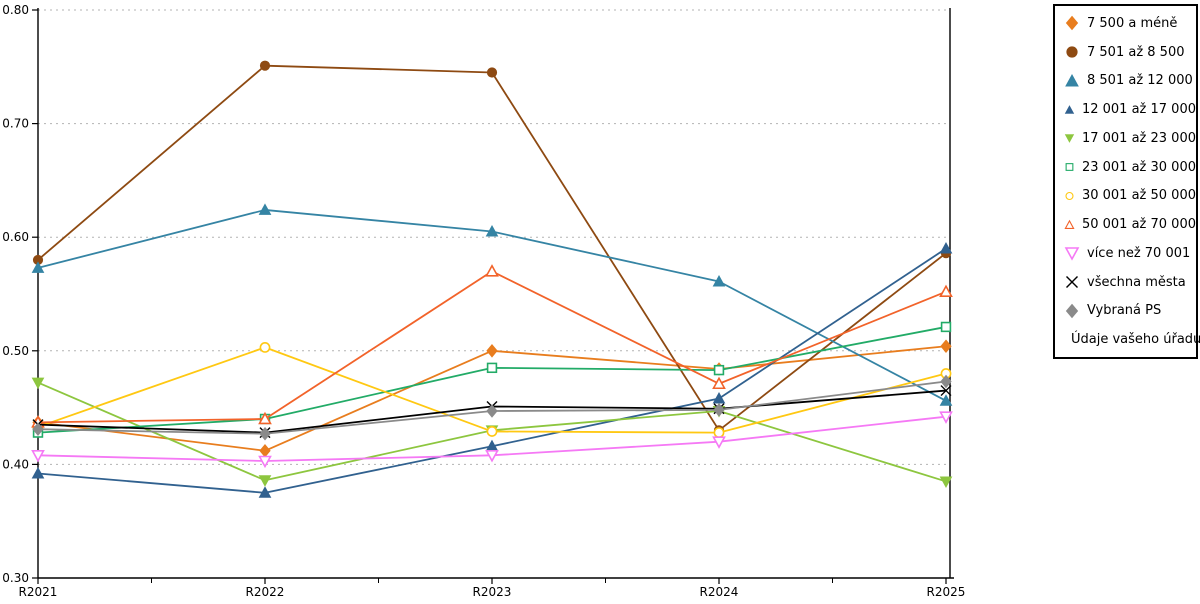 The width and height of the screenshot is (1200, 604). What do you see at coordinates (265, 592) in the screenshot?
I see `x-axis-label: R2022` at bounding box center [265, 592].